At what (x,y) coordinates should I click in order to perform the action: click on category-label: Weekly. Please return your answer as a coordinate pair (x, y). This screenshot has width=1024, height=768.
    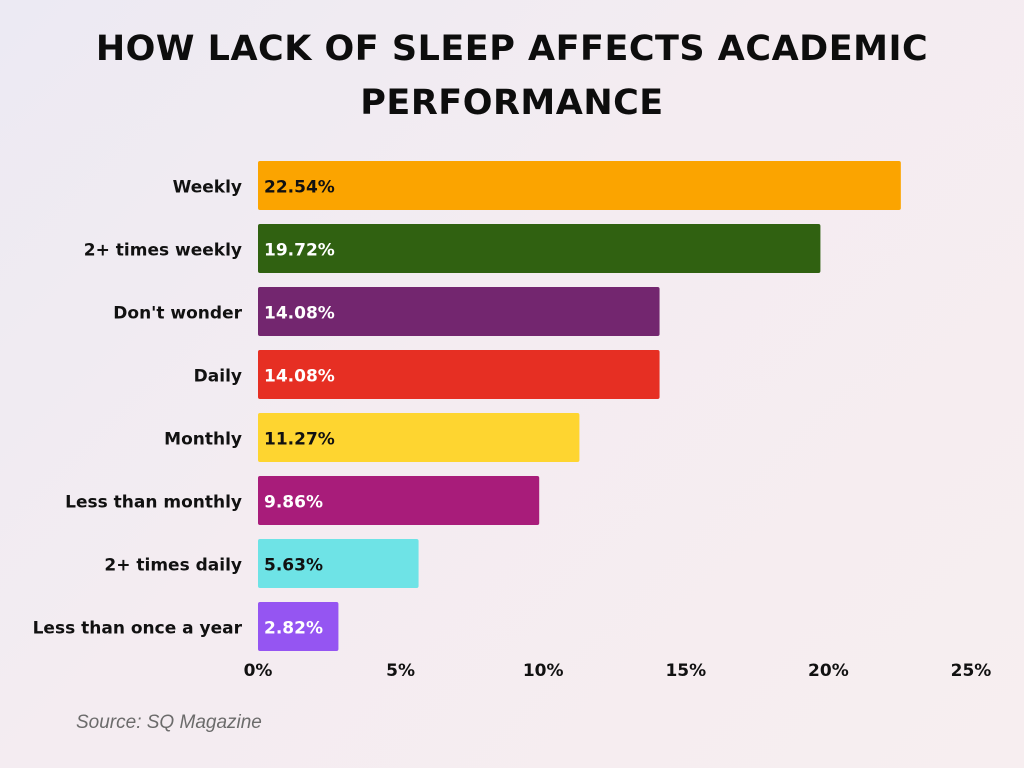
    Looking at the image, I should click on (207, 188).